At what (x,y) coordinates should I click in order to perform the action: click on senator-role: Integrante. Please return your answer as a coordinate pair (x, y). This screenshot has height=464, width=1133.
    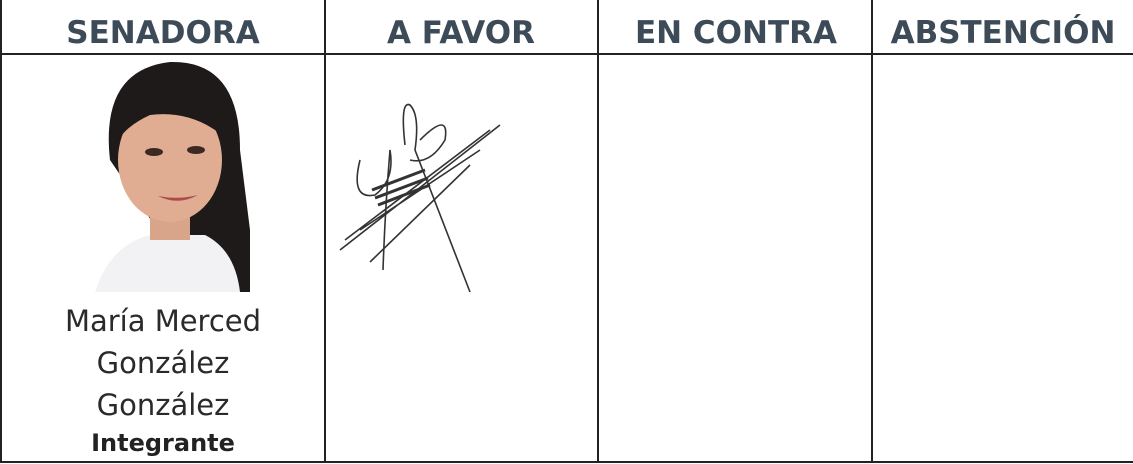
    Looking at the image, I should click on (163, 443).